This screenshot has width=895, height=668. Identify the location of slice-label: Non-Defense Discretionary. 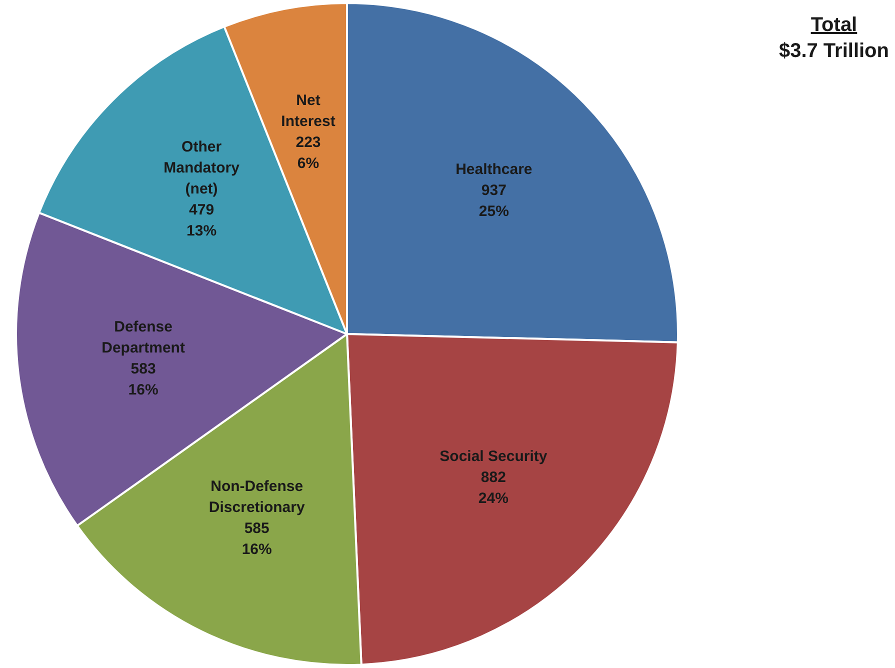
(257, 497).